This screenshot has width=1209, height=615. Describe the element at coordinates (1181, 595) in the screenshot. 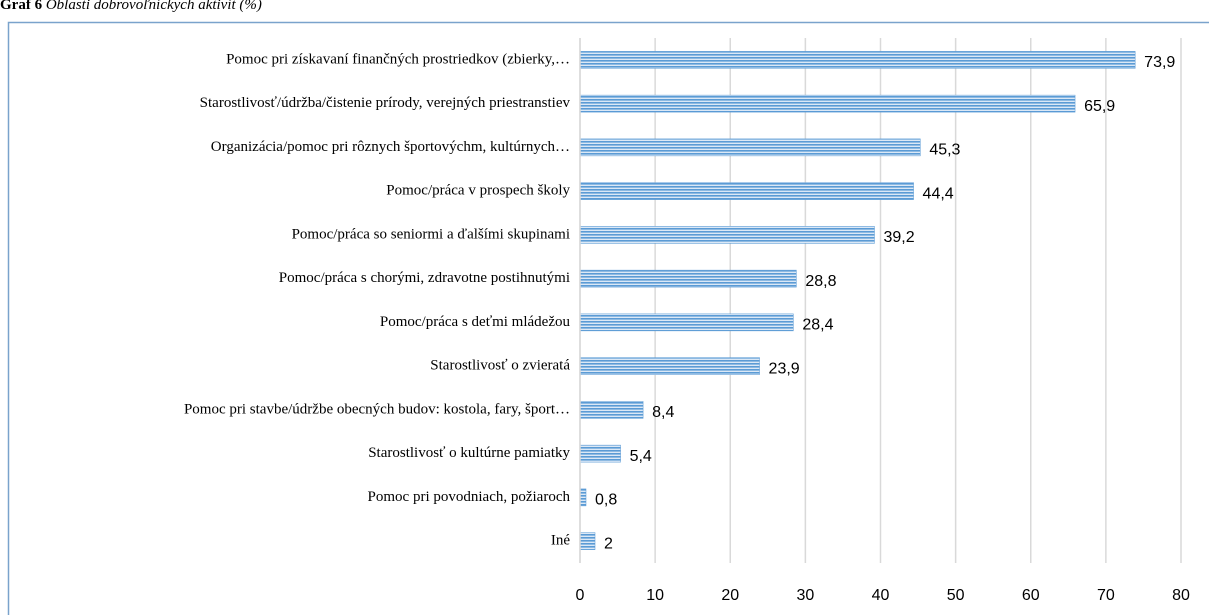

I see `x-tick-label: 80` at that location.